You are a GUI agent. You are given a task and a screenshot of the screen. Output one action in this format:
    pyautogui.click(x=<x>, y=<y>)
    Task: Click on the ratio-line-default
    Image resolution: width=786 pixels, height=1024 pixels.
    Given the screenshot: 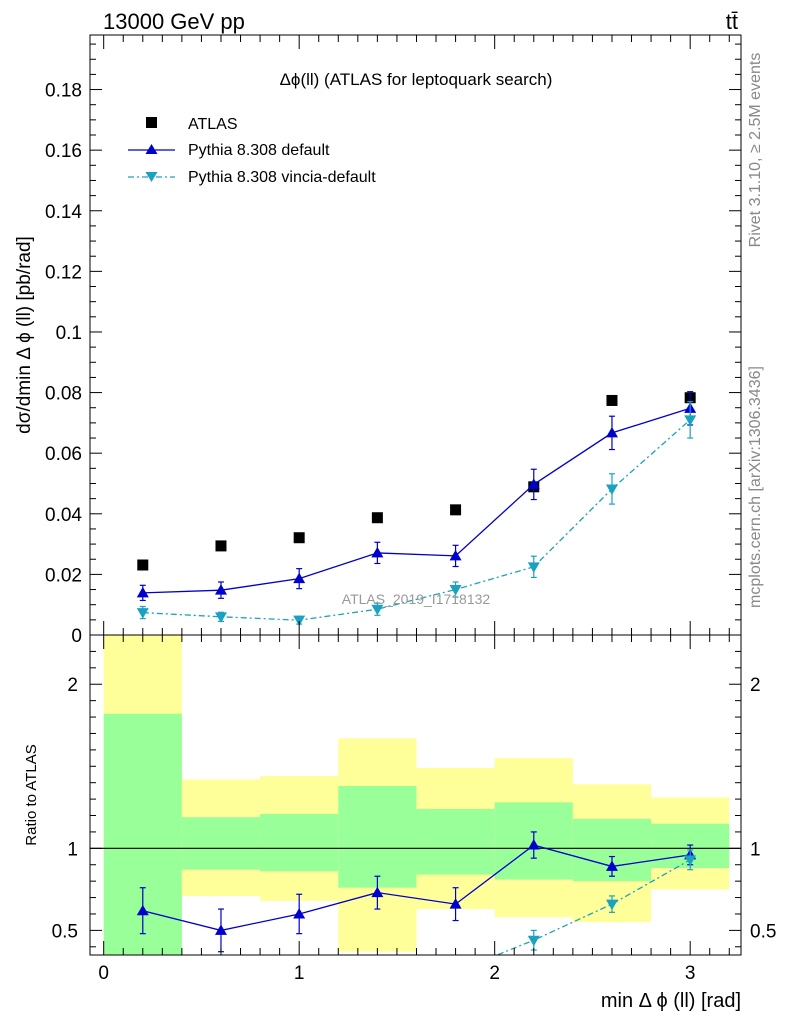 What is the action you would take?
    pyautogui.click(x=416, y=888)
    